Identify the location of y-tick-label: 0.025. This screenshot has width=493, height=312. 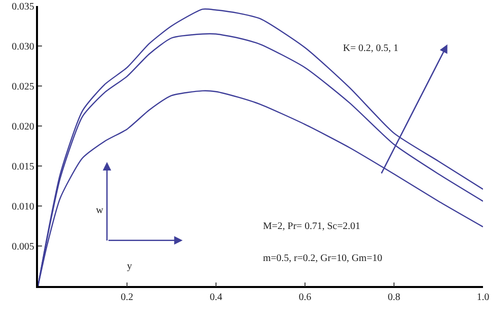
(23, 87).